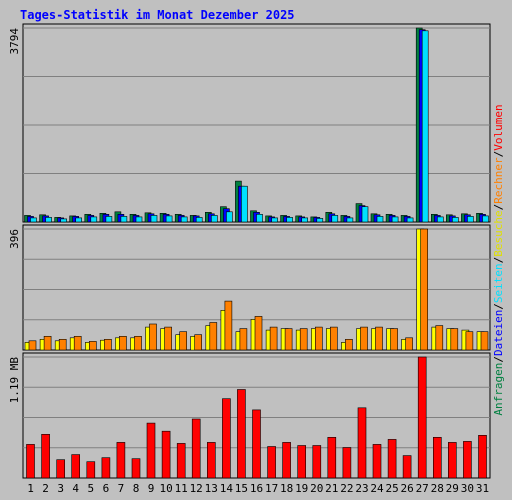 This screenshot has width=512, height=500. I want to click on x-tick-label: 2, so click(45, 488).